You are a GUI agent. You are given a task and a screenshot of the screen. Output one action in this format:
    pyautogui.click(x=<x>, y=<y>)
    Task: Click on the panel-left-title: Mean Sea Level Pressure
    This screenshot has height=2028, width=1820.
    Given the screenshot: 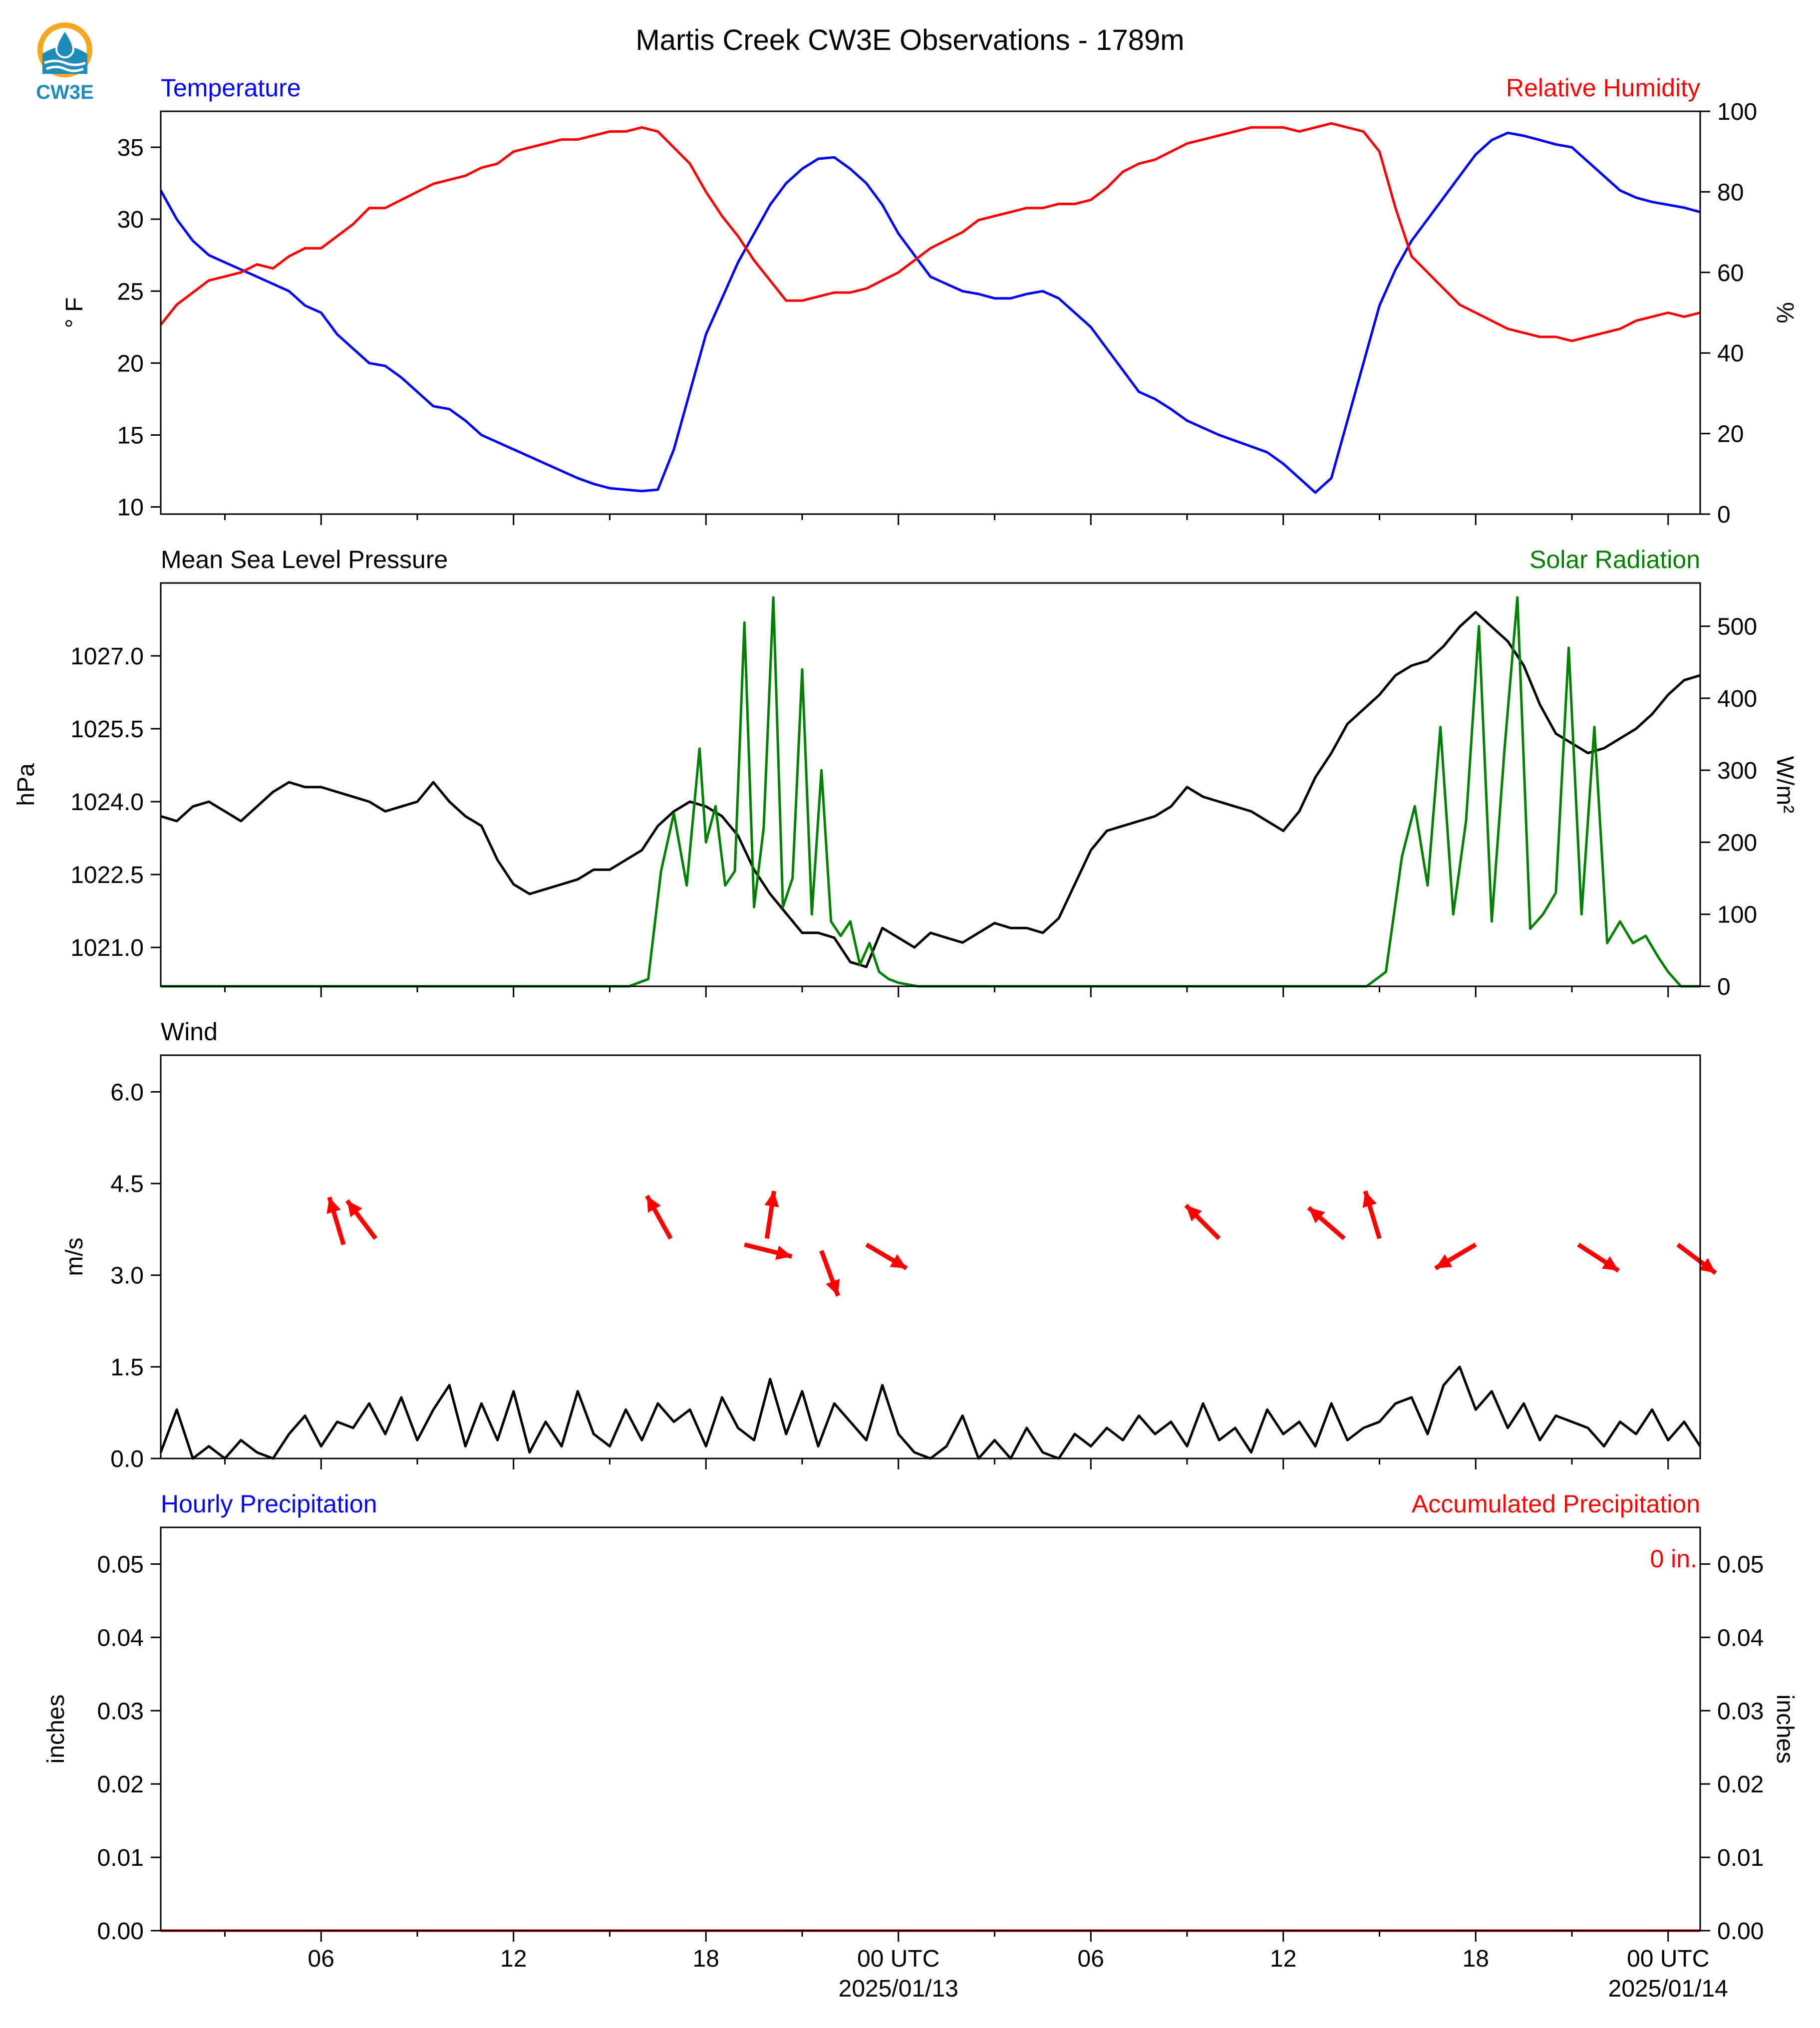 What is the action you would take?
    pyautogui.click(x=304, y=560)
    